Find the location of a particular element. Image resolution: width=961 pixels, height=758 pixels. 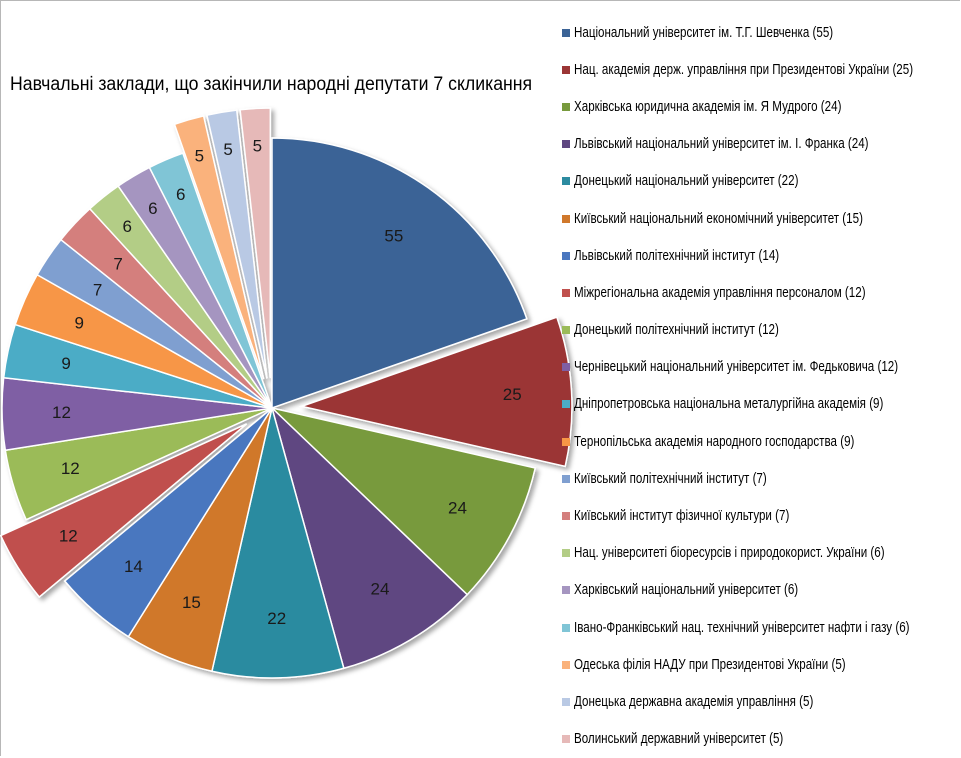

slice-value-label: 15 is located at coordinates (191, 602).